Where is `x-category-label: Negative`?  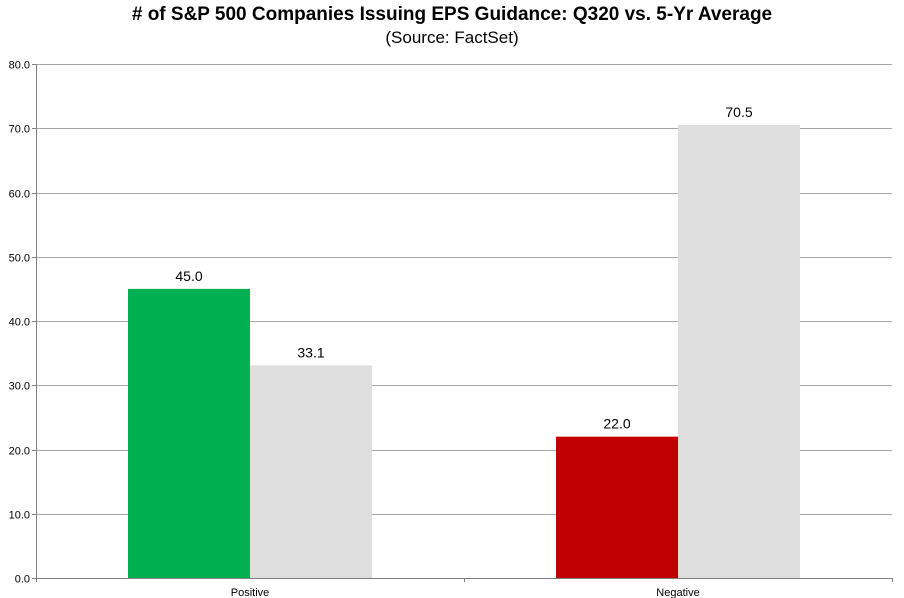 x-category-label: Negative is located at coordinates (677, 592).